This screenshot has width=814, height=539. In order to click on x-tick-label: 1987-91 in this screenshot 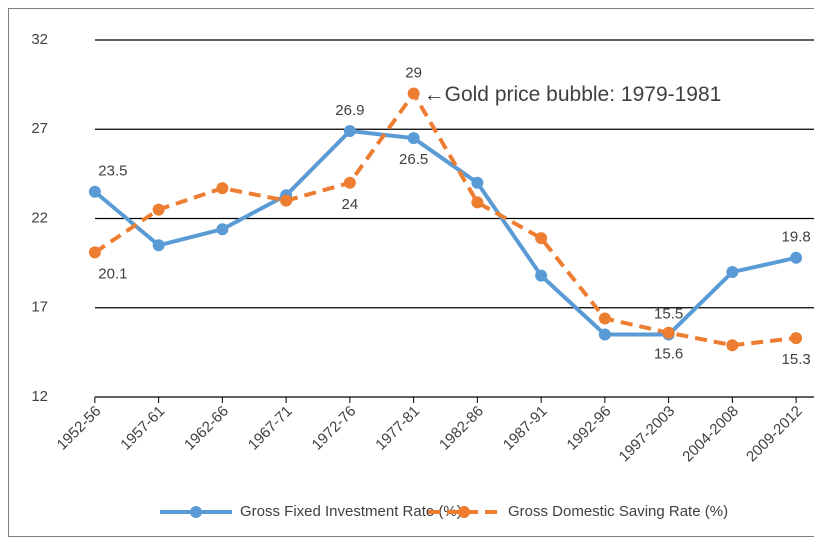, I will do `click(525, 428)`.